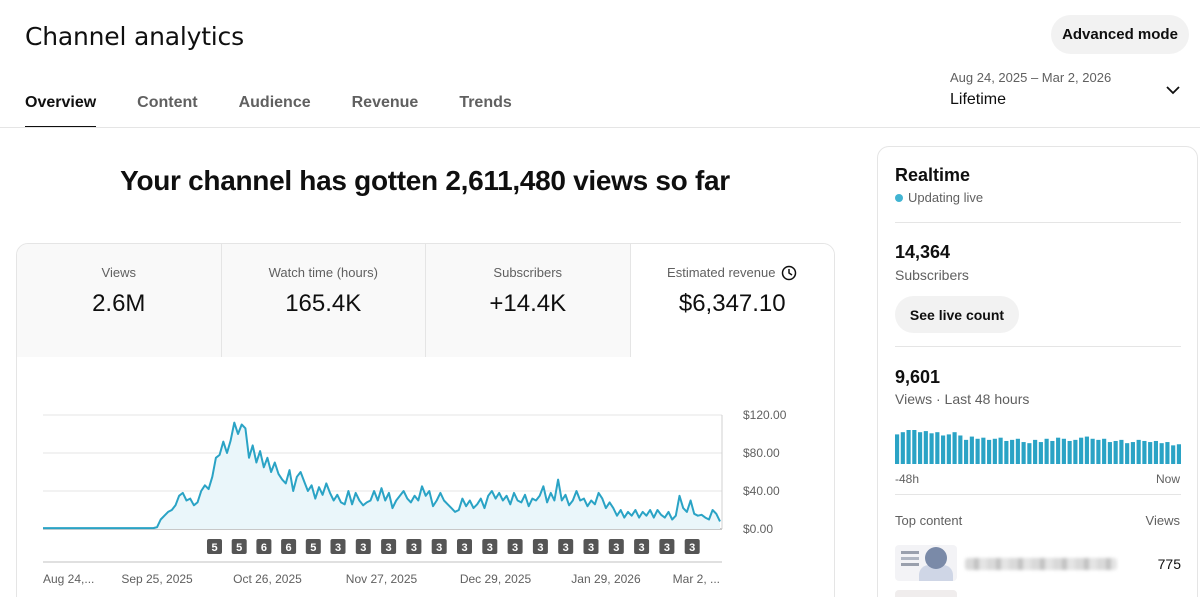  Describe the element at coordinates (1169, 564) in the screenshot. I see `top-content-views: 775` at that location.